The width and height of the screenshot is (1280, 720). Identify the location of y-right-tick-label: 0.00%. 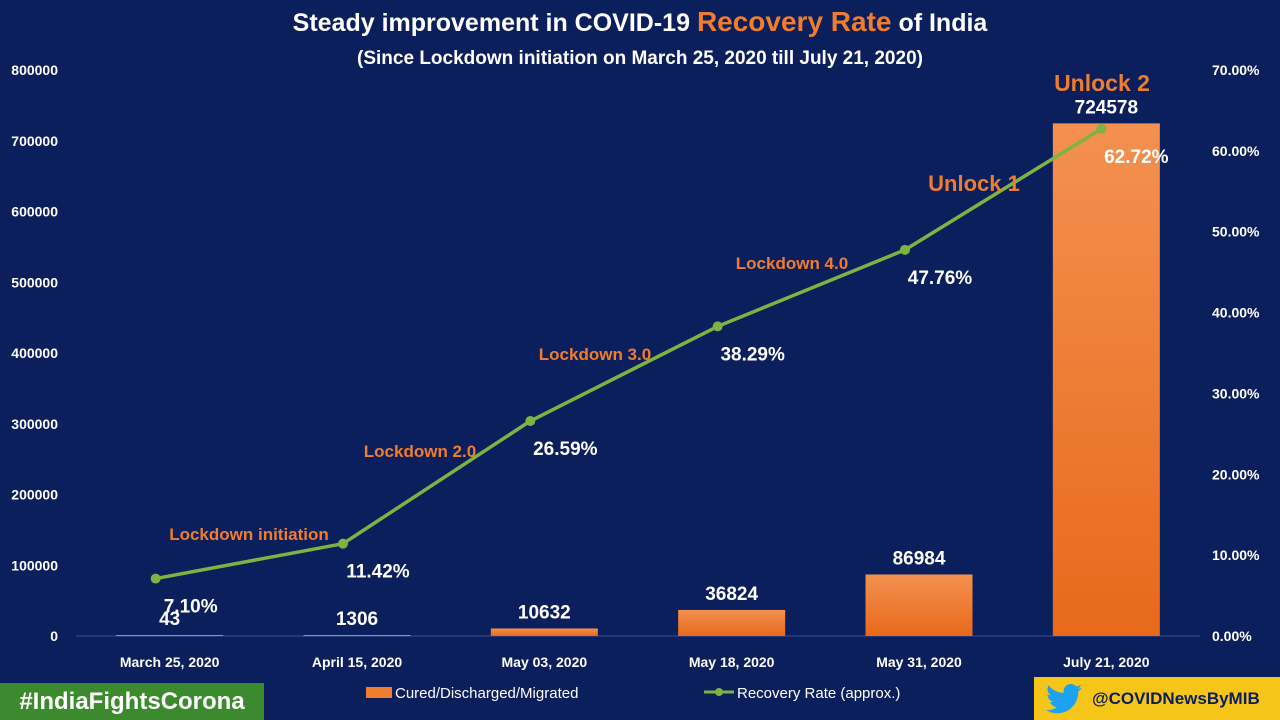
(1232, 636).